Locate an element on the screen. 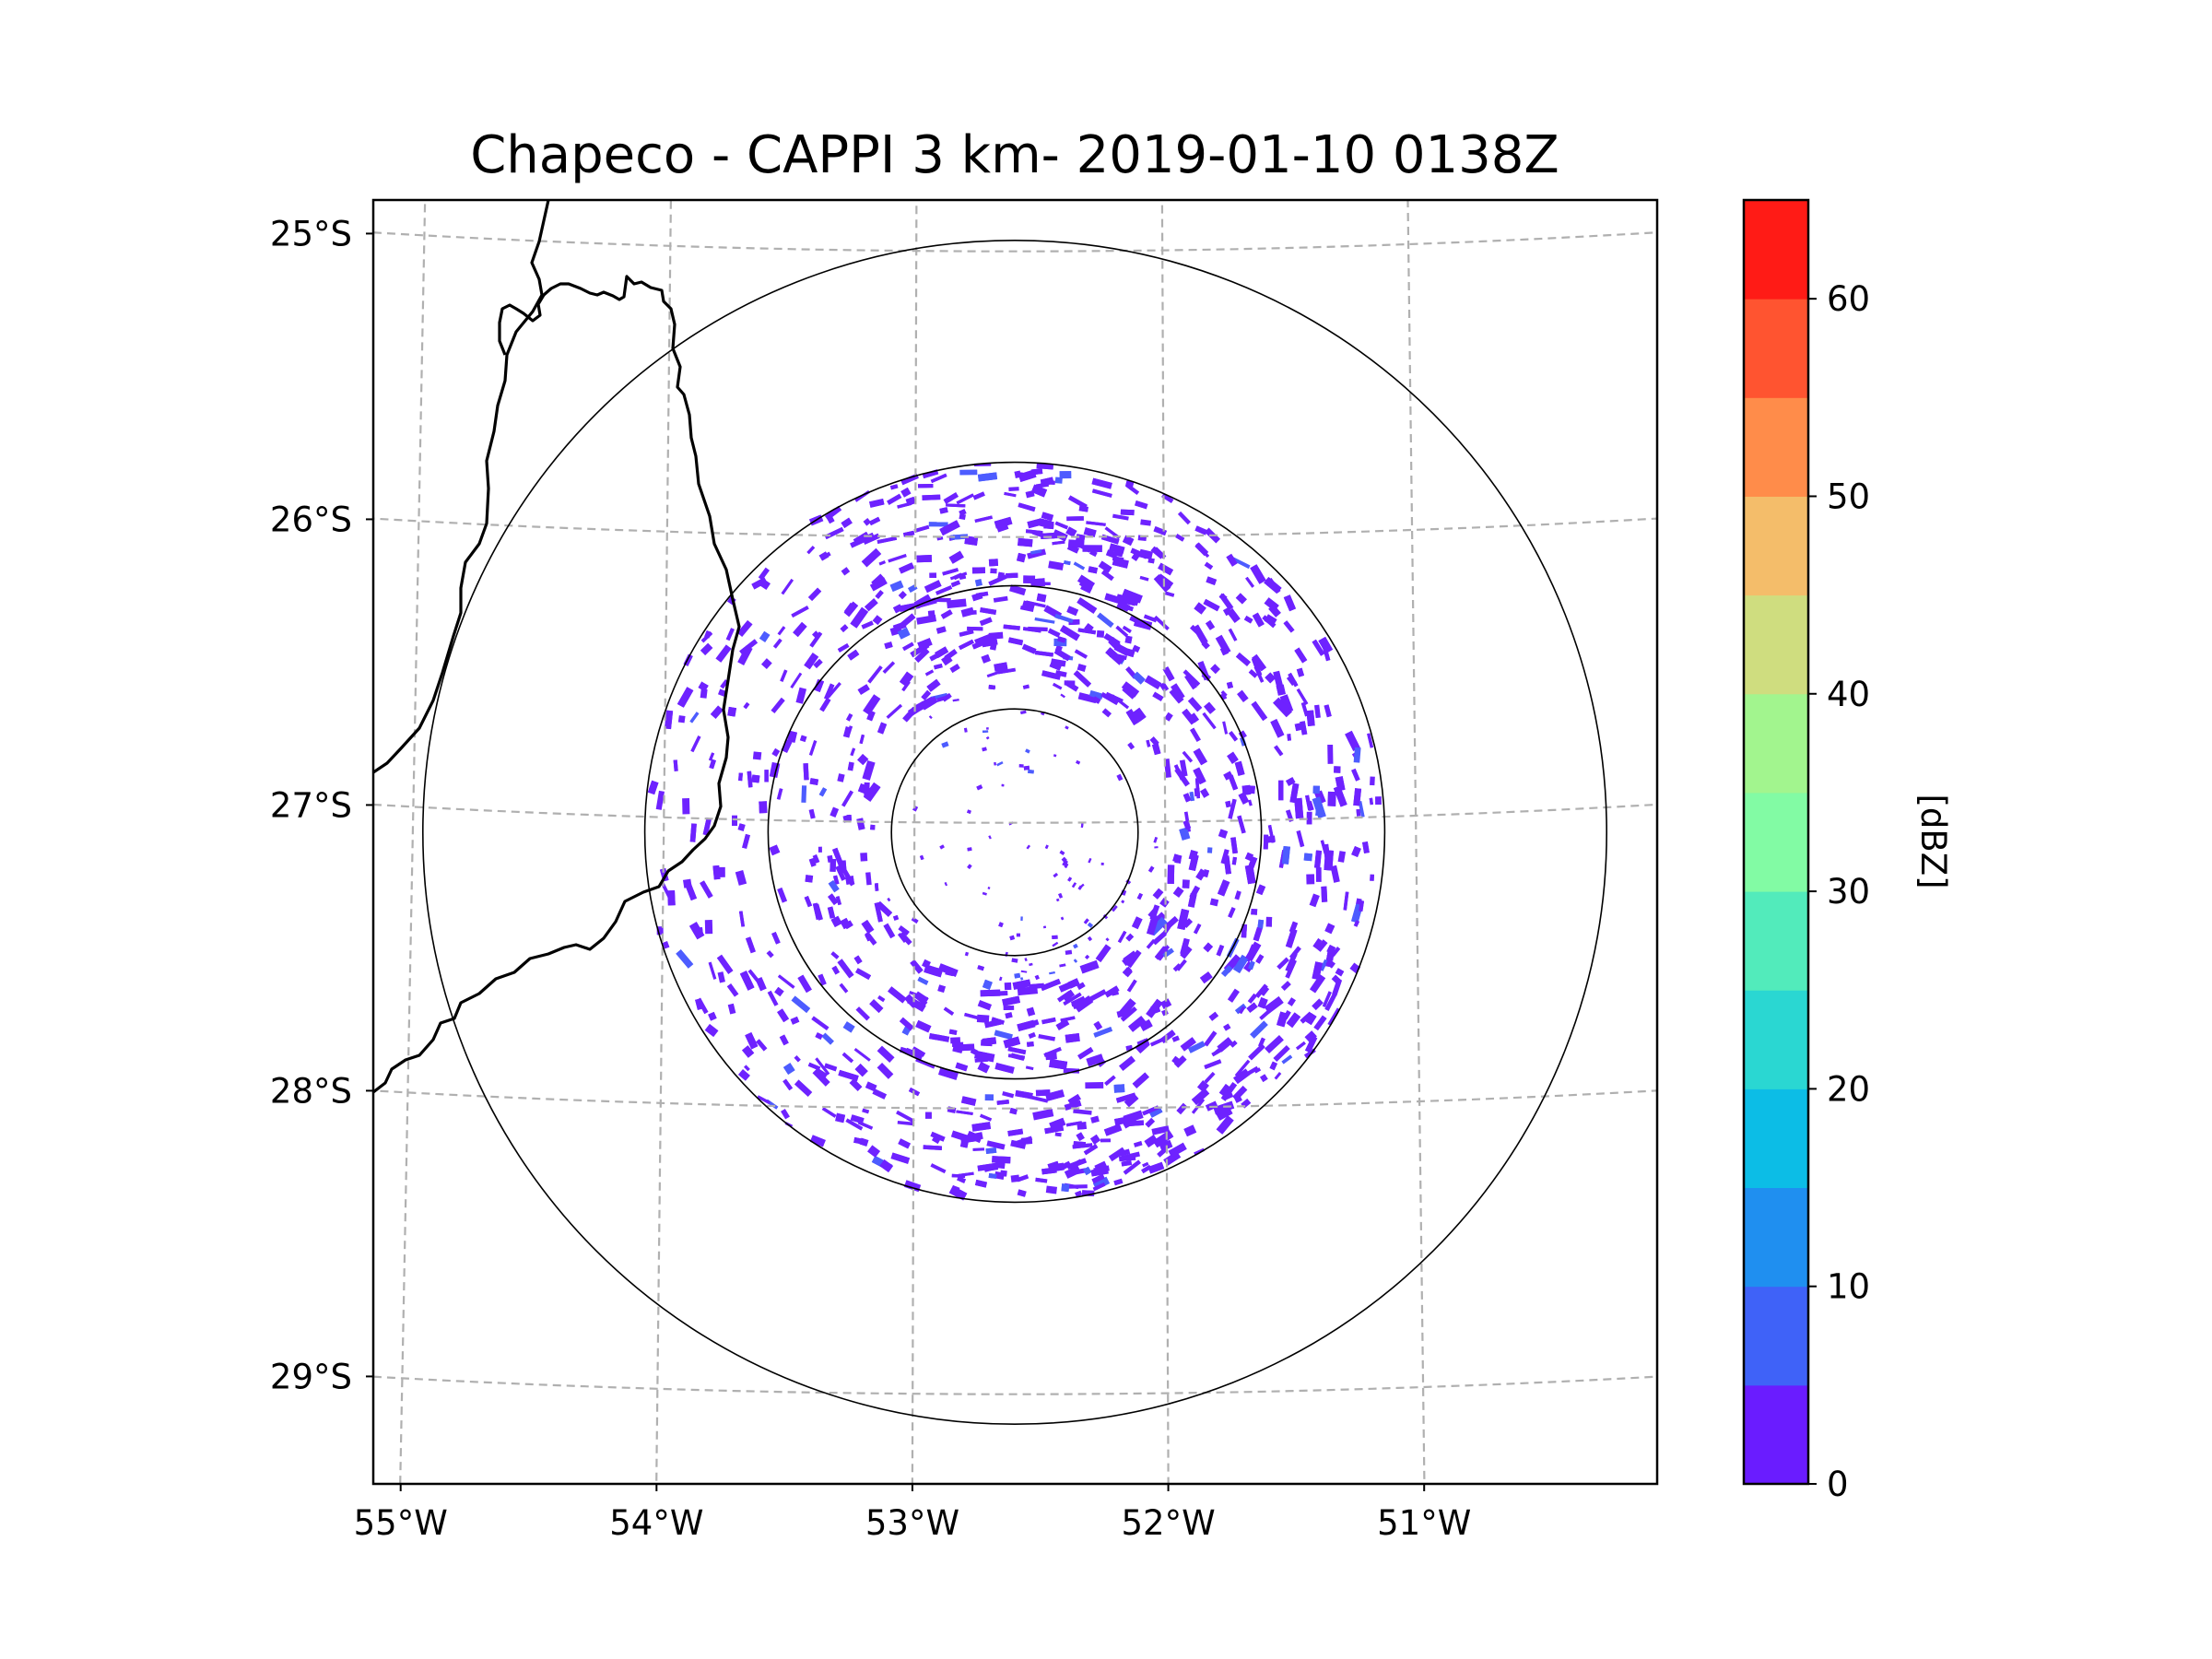 Image resolution: width=2212 pixels, height=1659 pixels. colorbar-label: [dBZ] is located at coordinates (1933, 841).